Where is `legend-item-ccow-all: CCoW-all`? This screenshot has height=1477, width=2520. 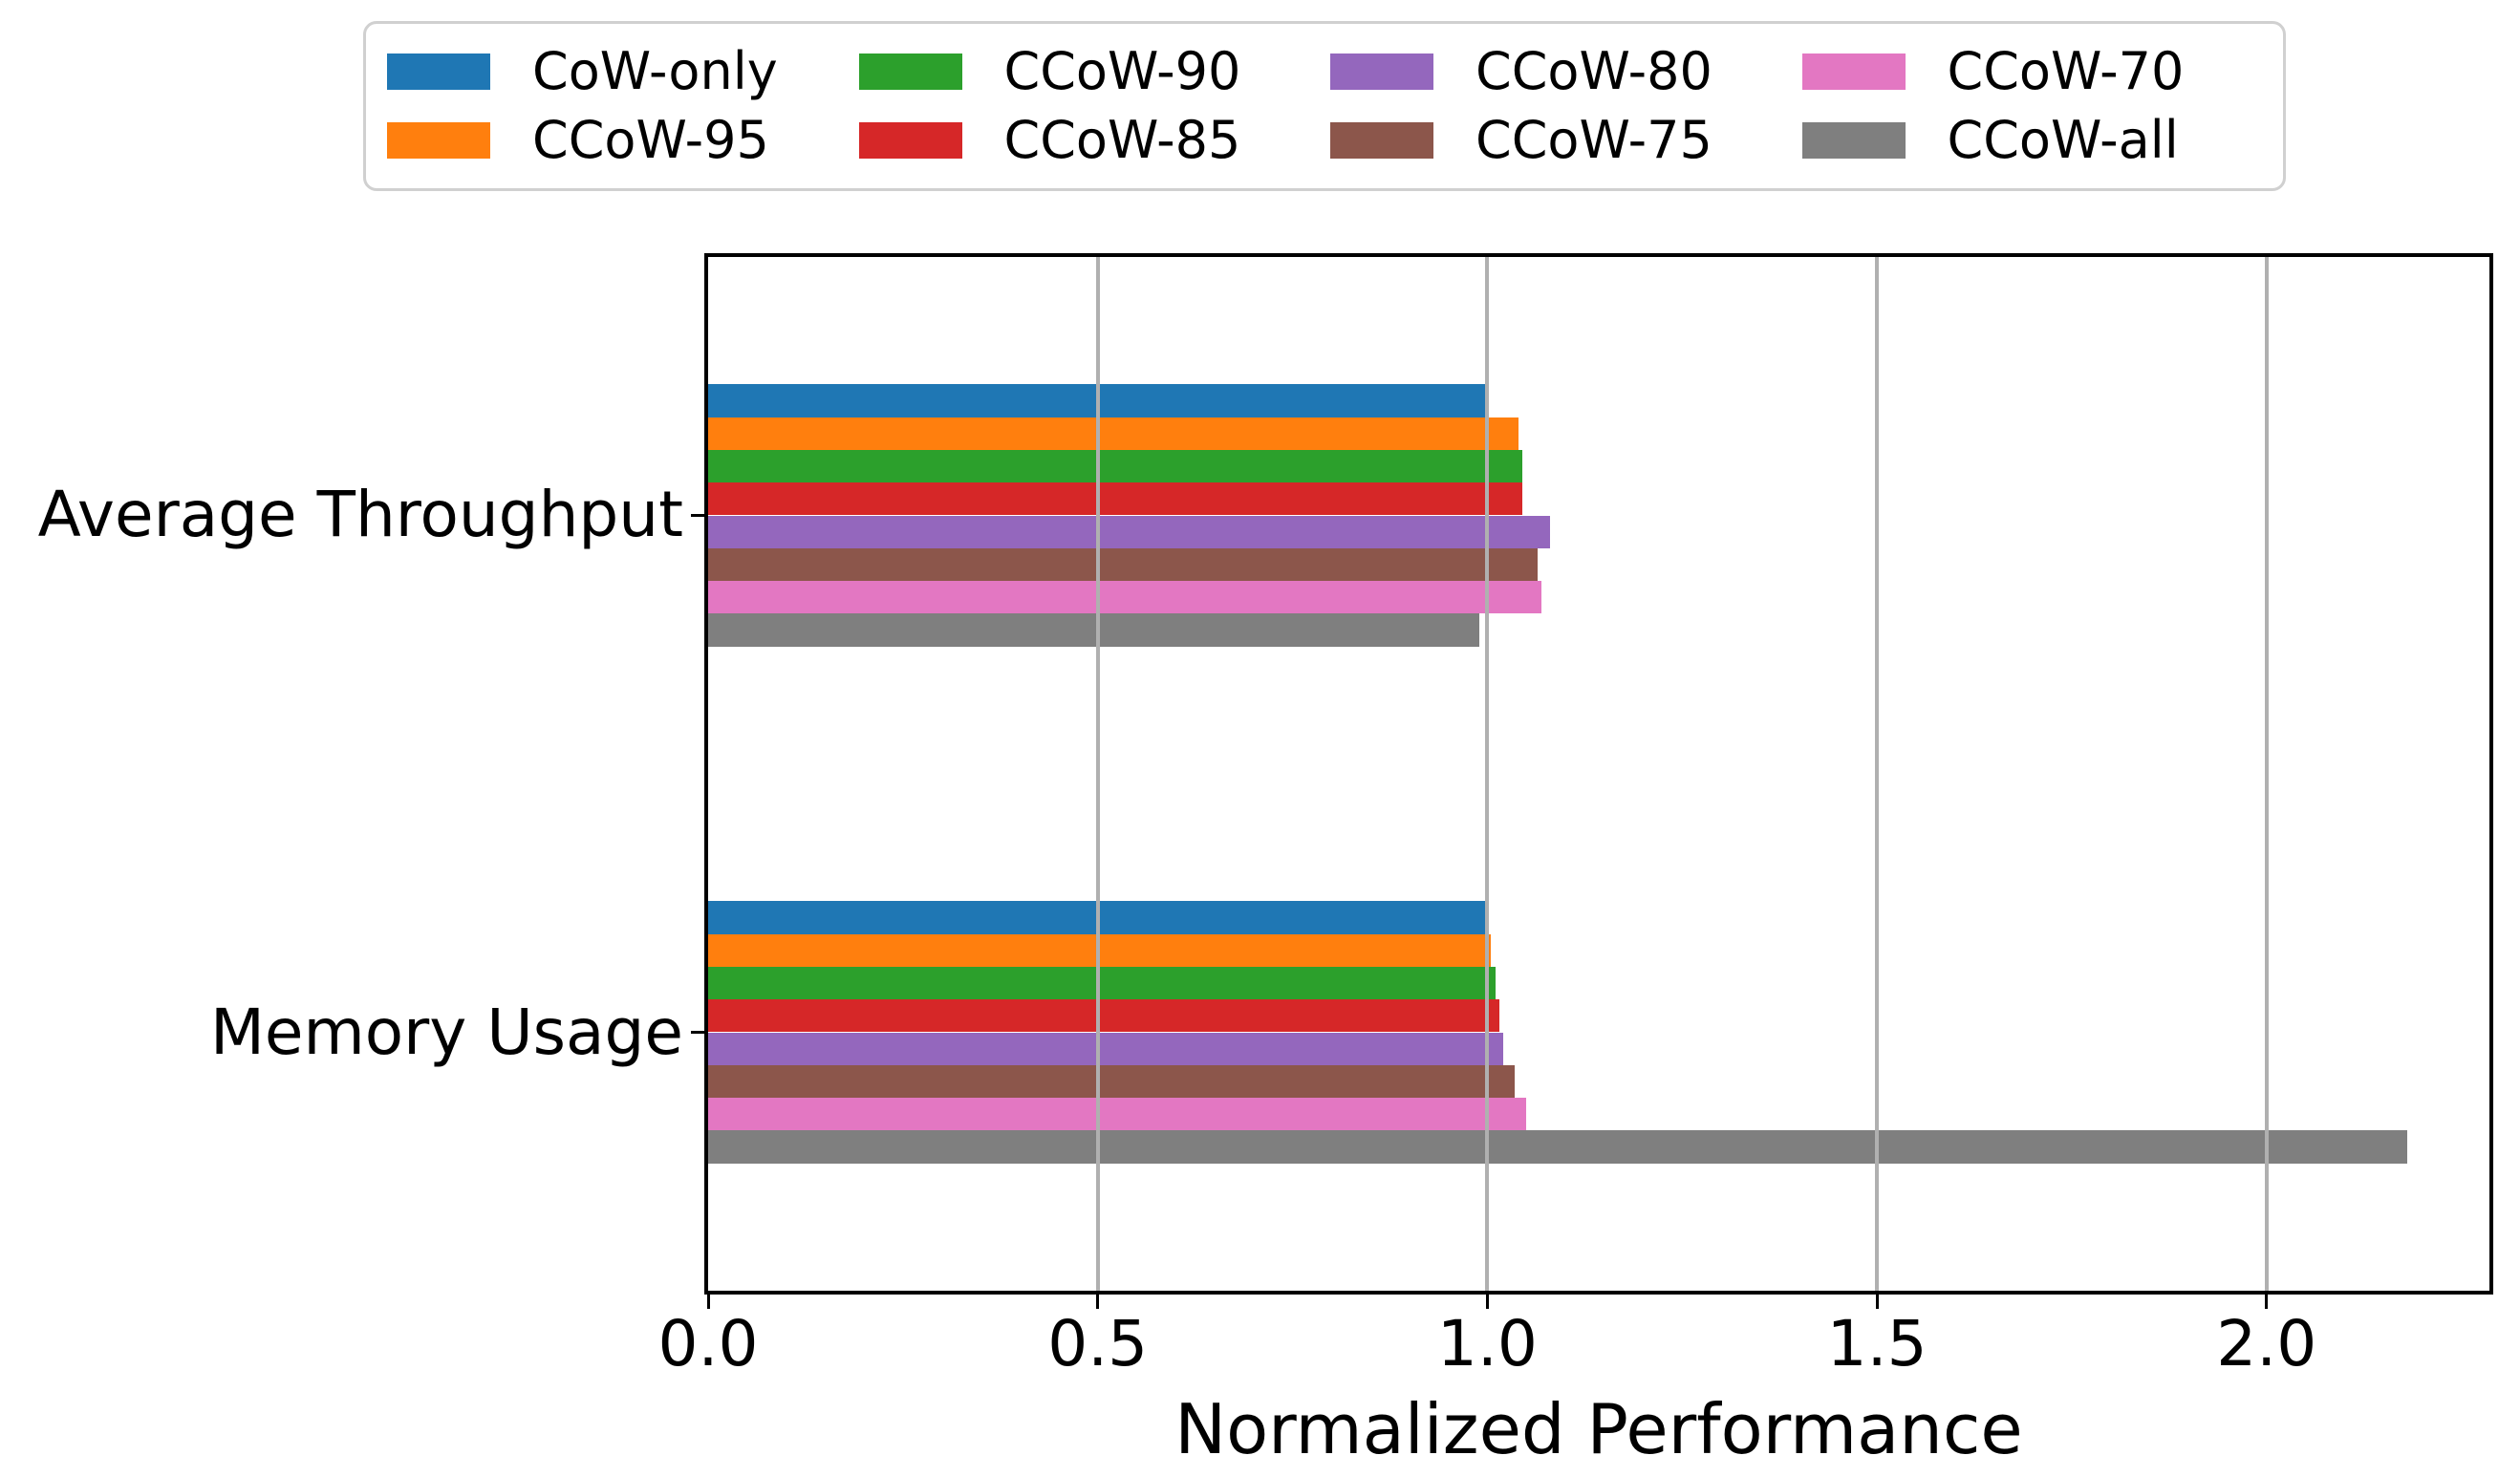 legend-item-ccow-all: CCoW-all is located at coordinates (2037, 140).